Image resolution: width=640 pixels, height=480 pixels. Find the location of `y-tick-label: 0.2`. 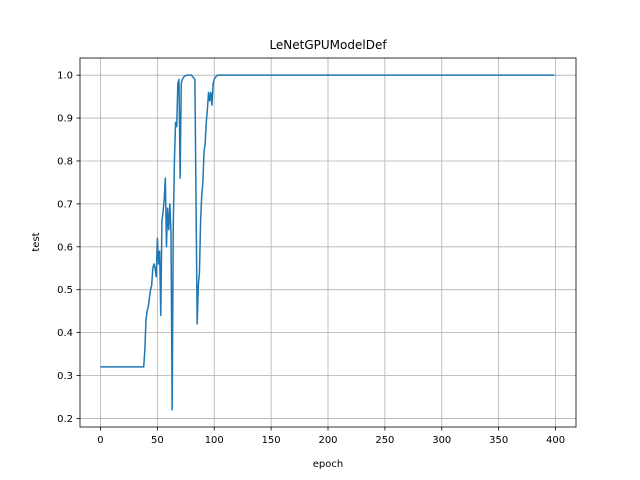

y-tick-label: 0.2 is located at coordinates (65, 419).